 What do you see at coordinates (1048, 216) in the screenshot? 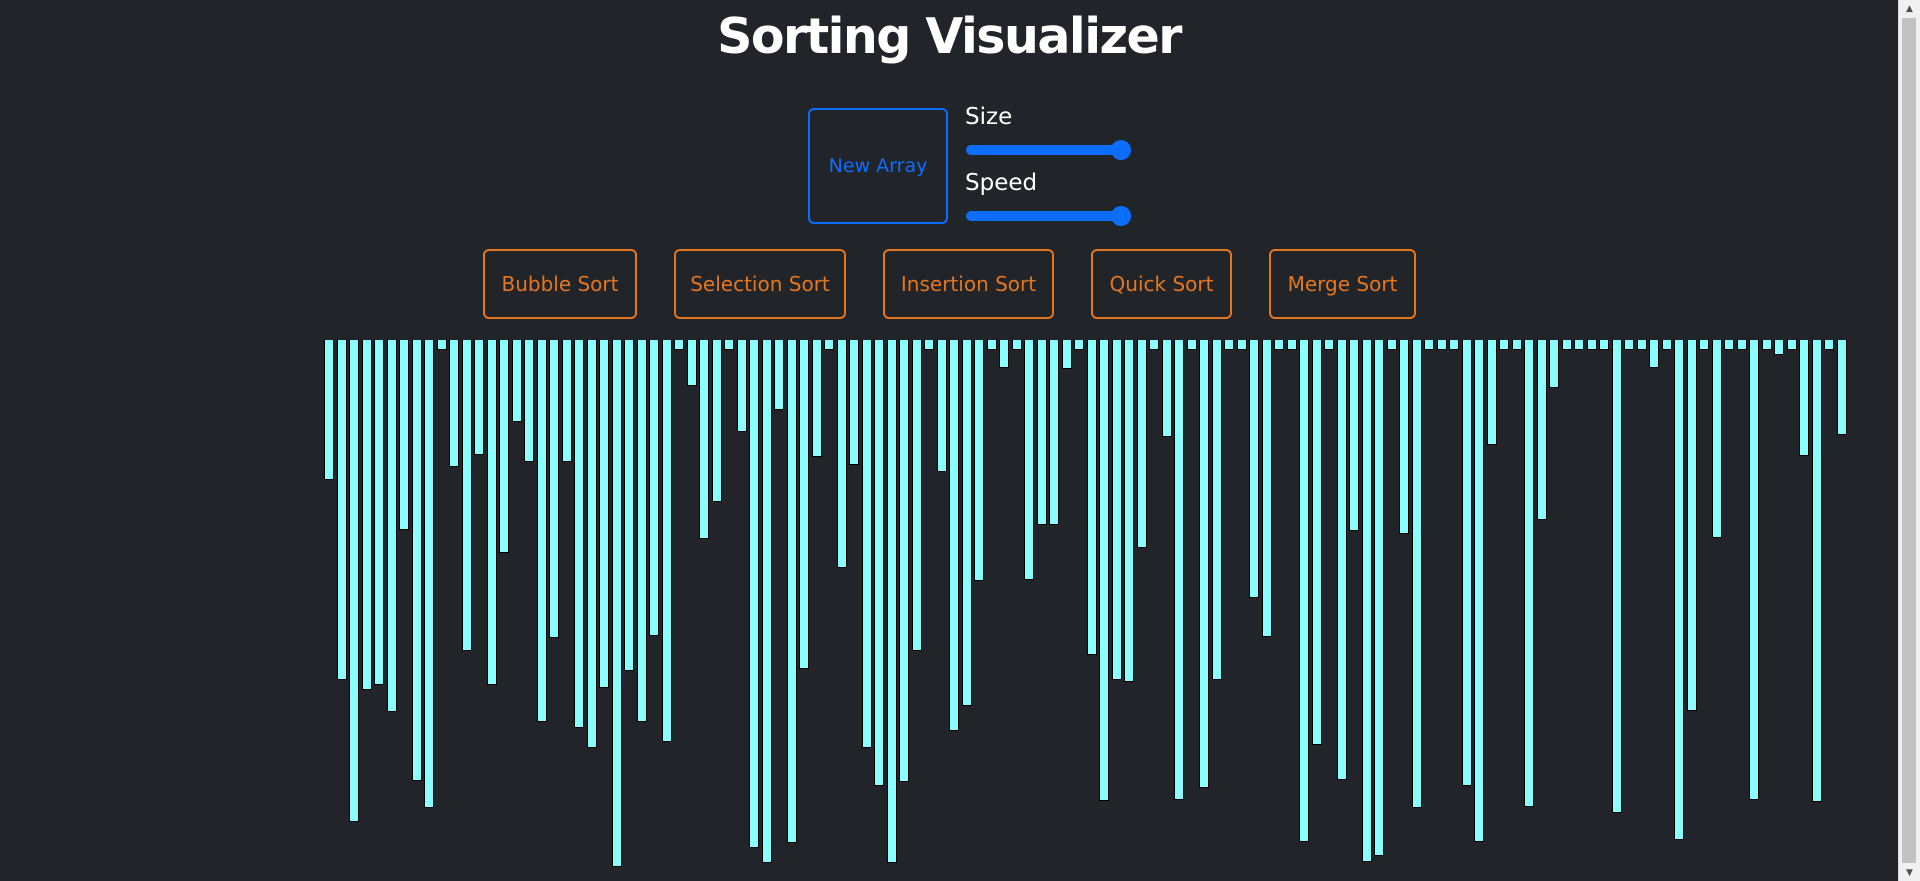
I see `speed-slider` at bounding box center [1048, 216].